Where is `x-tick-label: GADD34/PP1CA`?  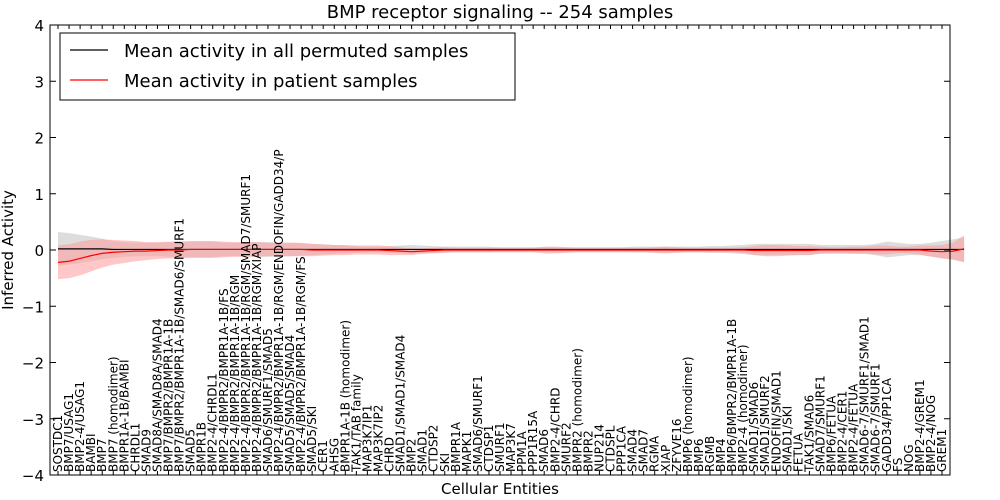
x-tick-label: GADD34/PP1CA is located at coordinates (887, 424).